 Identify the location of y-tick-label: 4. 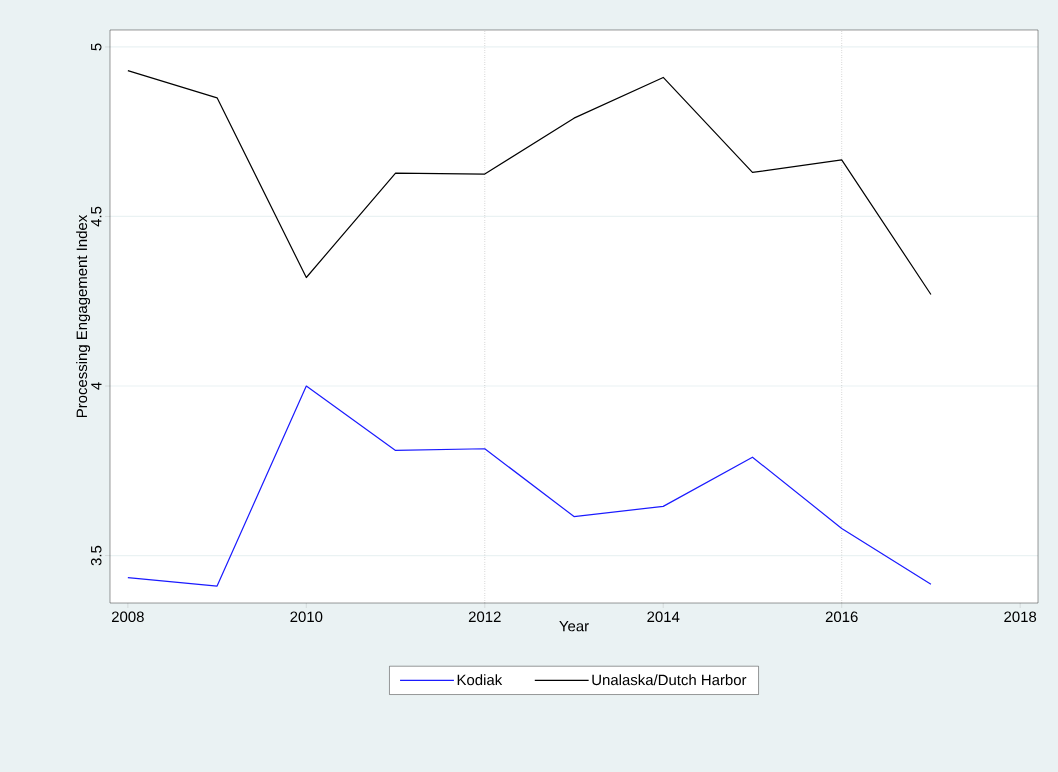
(96, 386).